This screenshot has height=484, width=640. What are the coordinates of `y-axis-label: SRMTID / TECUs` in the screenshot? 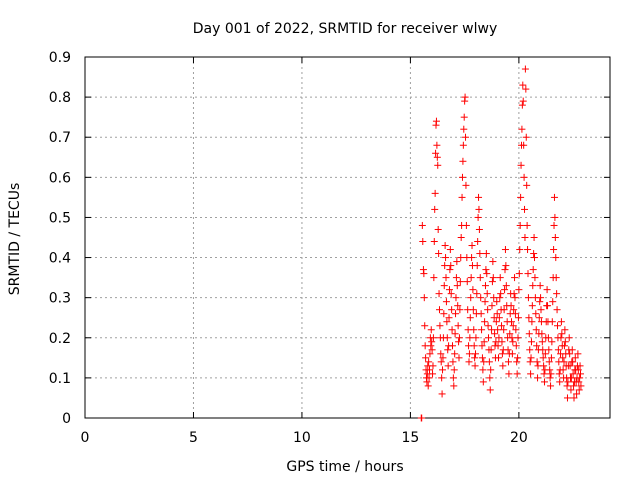 It's located at (15, 239).